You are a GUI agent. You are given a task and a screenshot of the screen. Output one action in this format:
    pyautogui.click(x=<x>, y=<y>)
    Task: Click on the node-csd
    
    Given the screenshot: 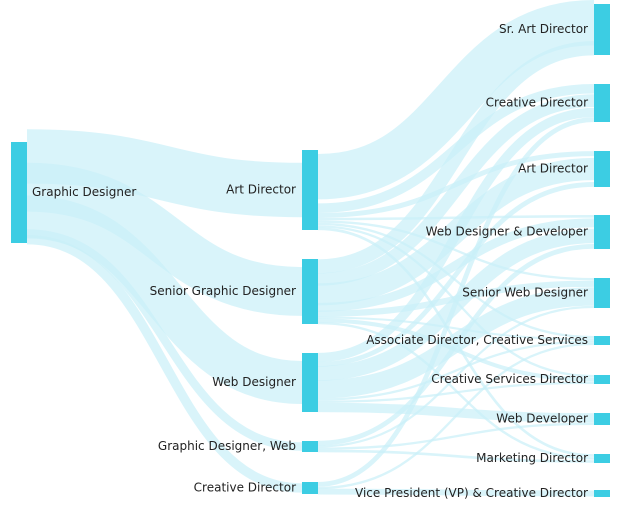 What is the action you would take?
    pyautogui.click(x=602, y=379)
    